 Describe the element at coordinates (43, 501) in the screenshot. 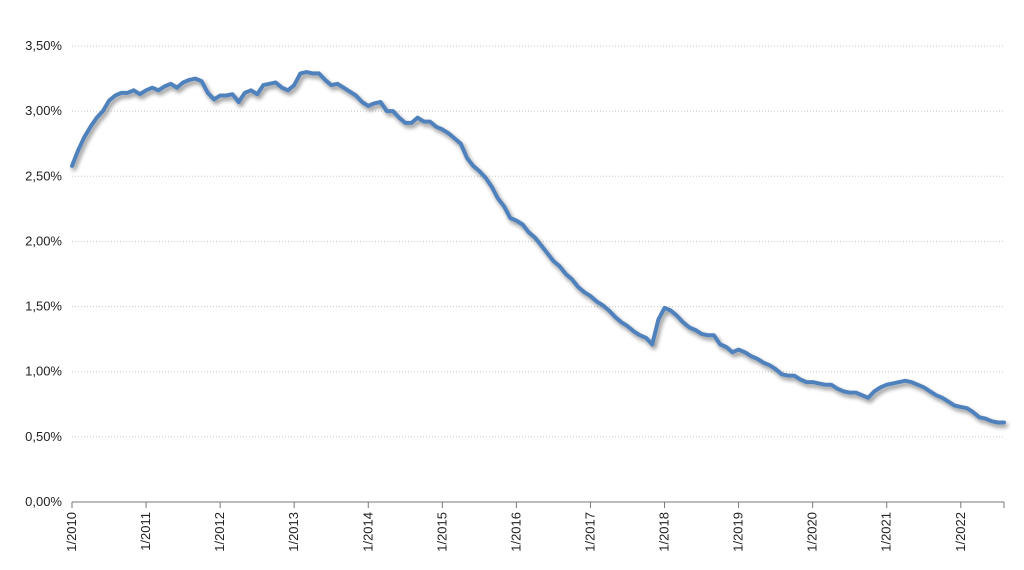

I see `y-tick-label: 0,00%` at that location.